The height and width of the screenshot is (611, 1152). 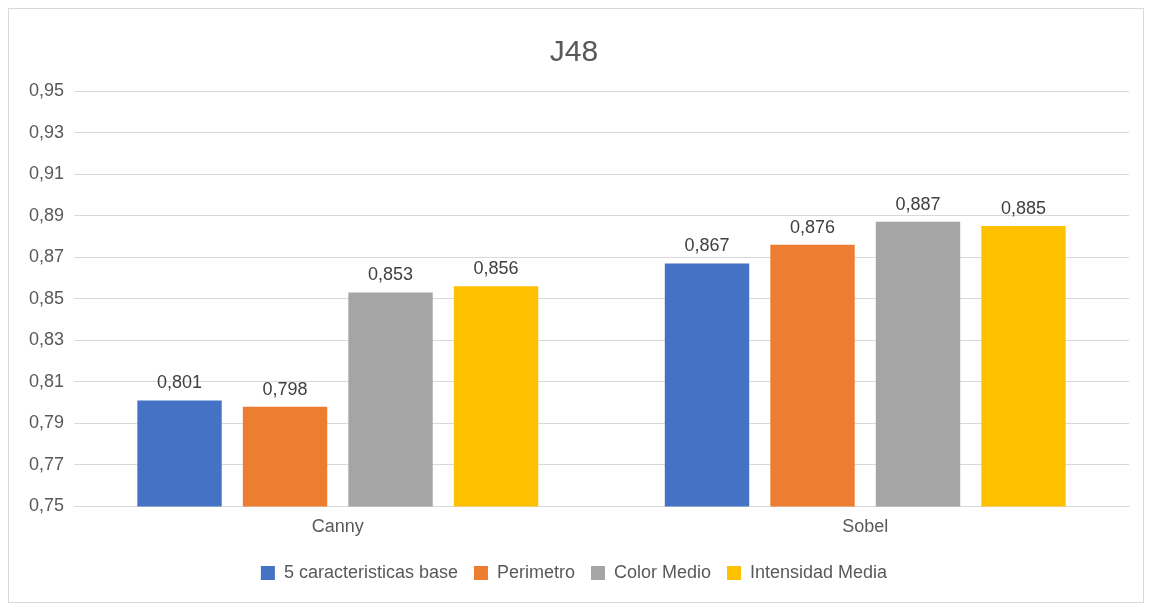 I want to click on y-tick-label: 0,85, so click(x=46, y=297).